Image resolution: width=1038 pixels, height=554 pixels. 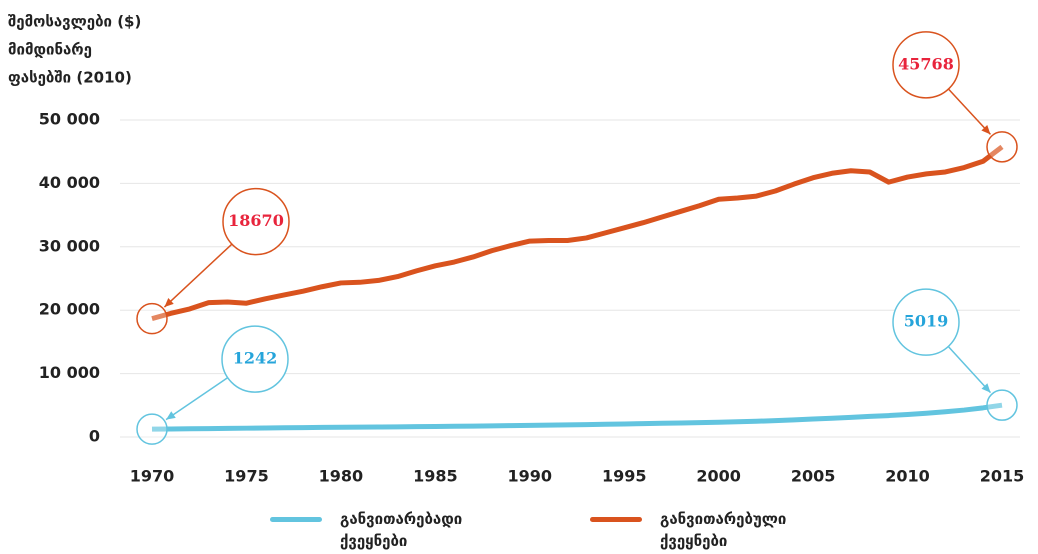 I want to click on legend-item: განვითარებადი ქვეყნები, so click(x=400, y=530).